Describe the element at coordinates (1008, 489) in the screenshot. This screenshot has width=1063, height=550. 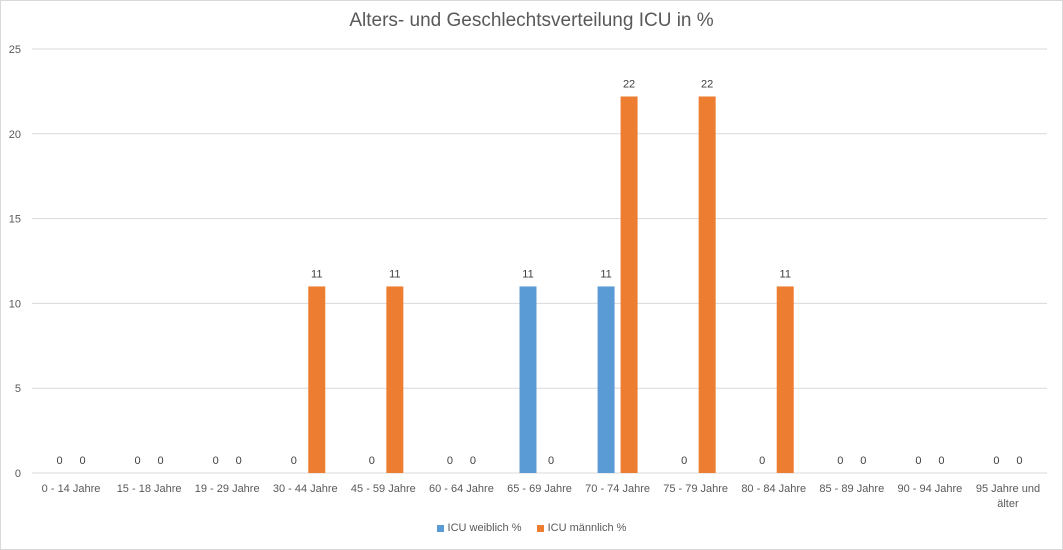
I see `x-tick-label: 95 Jahre und` at that location.